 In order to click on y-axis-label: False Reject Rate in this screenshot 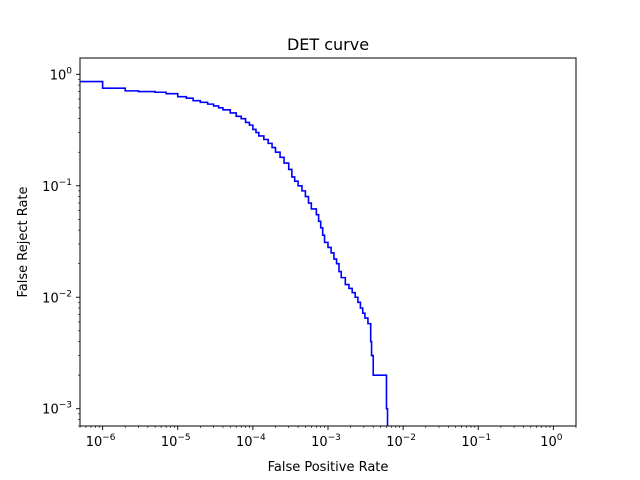, I will do `click(23, 241)`.